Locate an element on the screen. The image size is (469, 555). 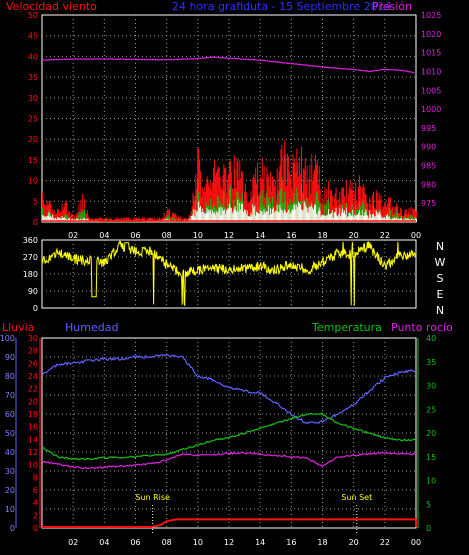
x-tick-label: 10 is located at coordinates (198, 542).